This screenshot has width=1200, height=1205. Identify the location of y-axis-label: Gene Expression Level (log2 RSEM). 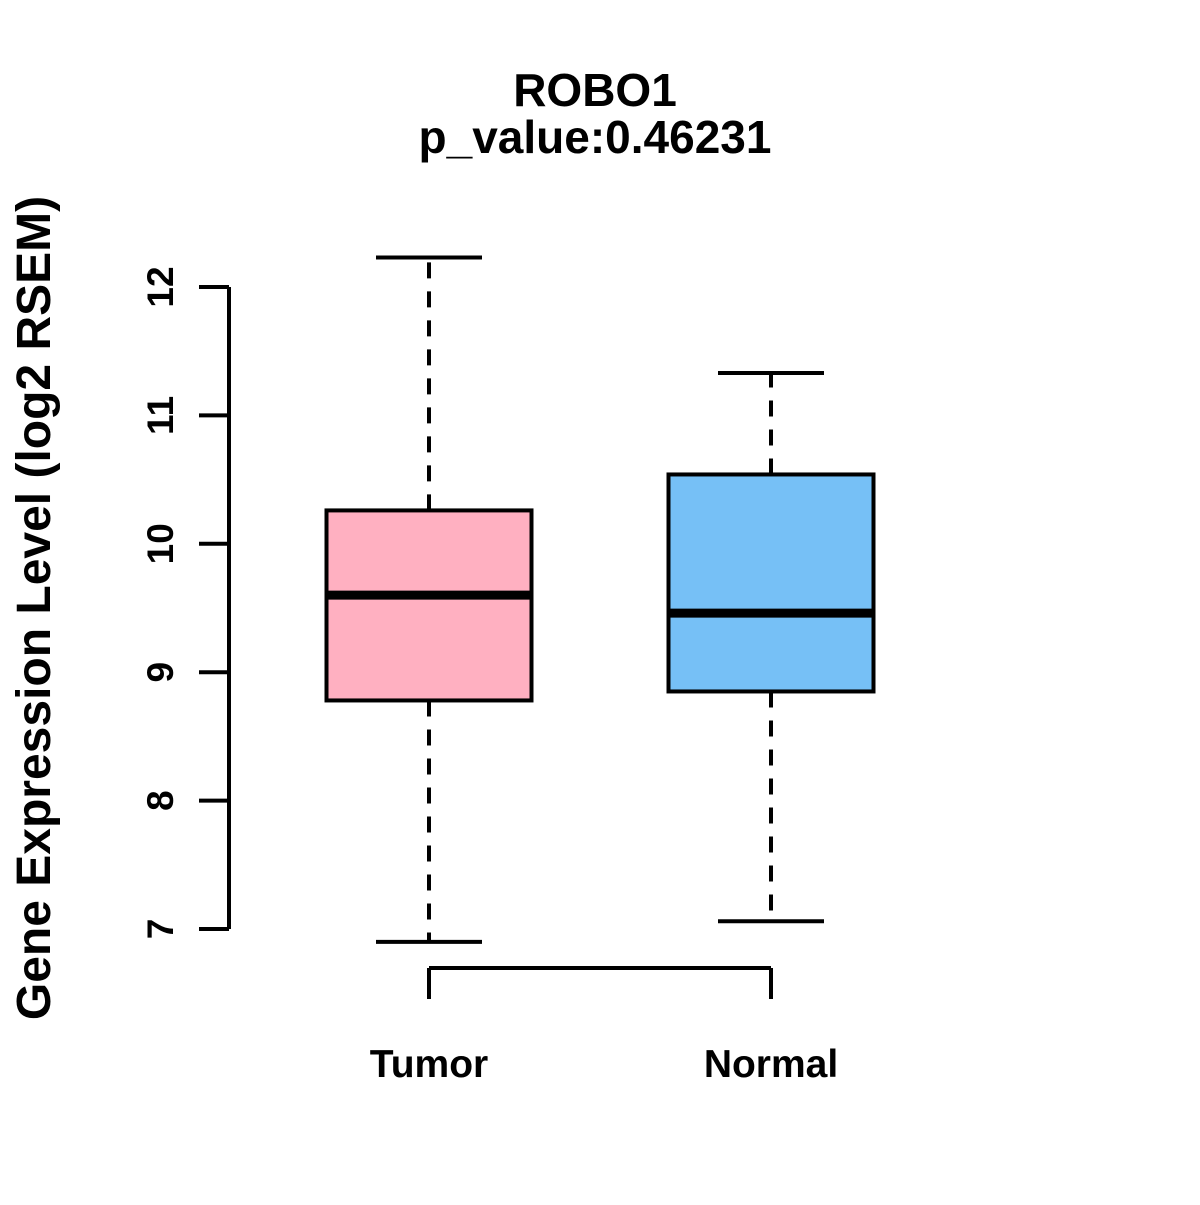
(34, 608).